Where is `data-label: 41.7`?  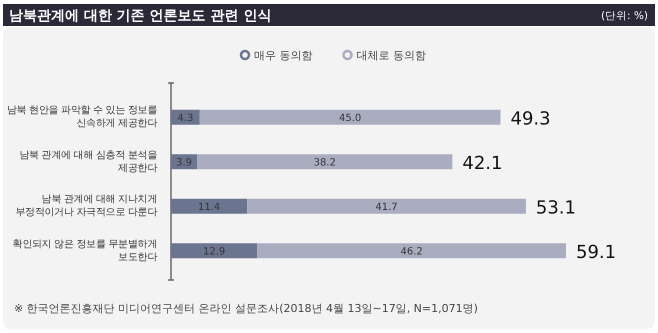 data-label: 41.7 is located at coordinates (386, 207).